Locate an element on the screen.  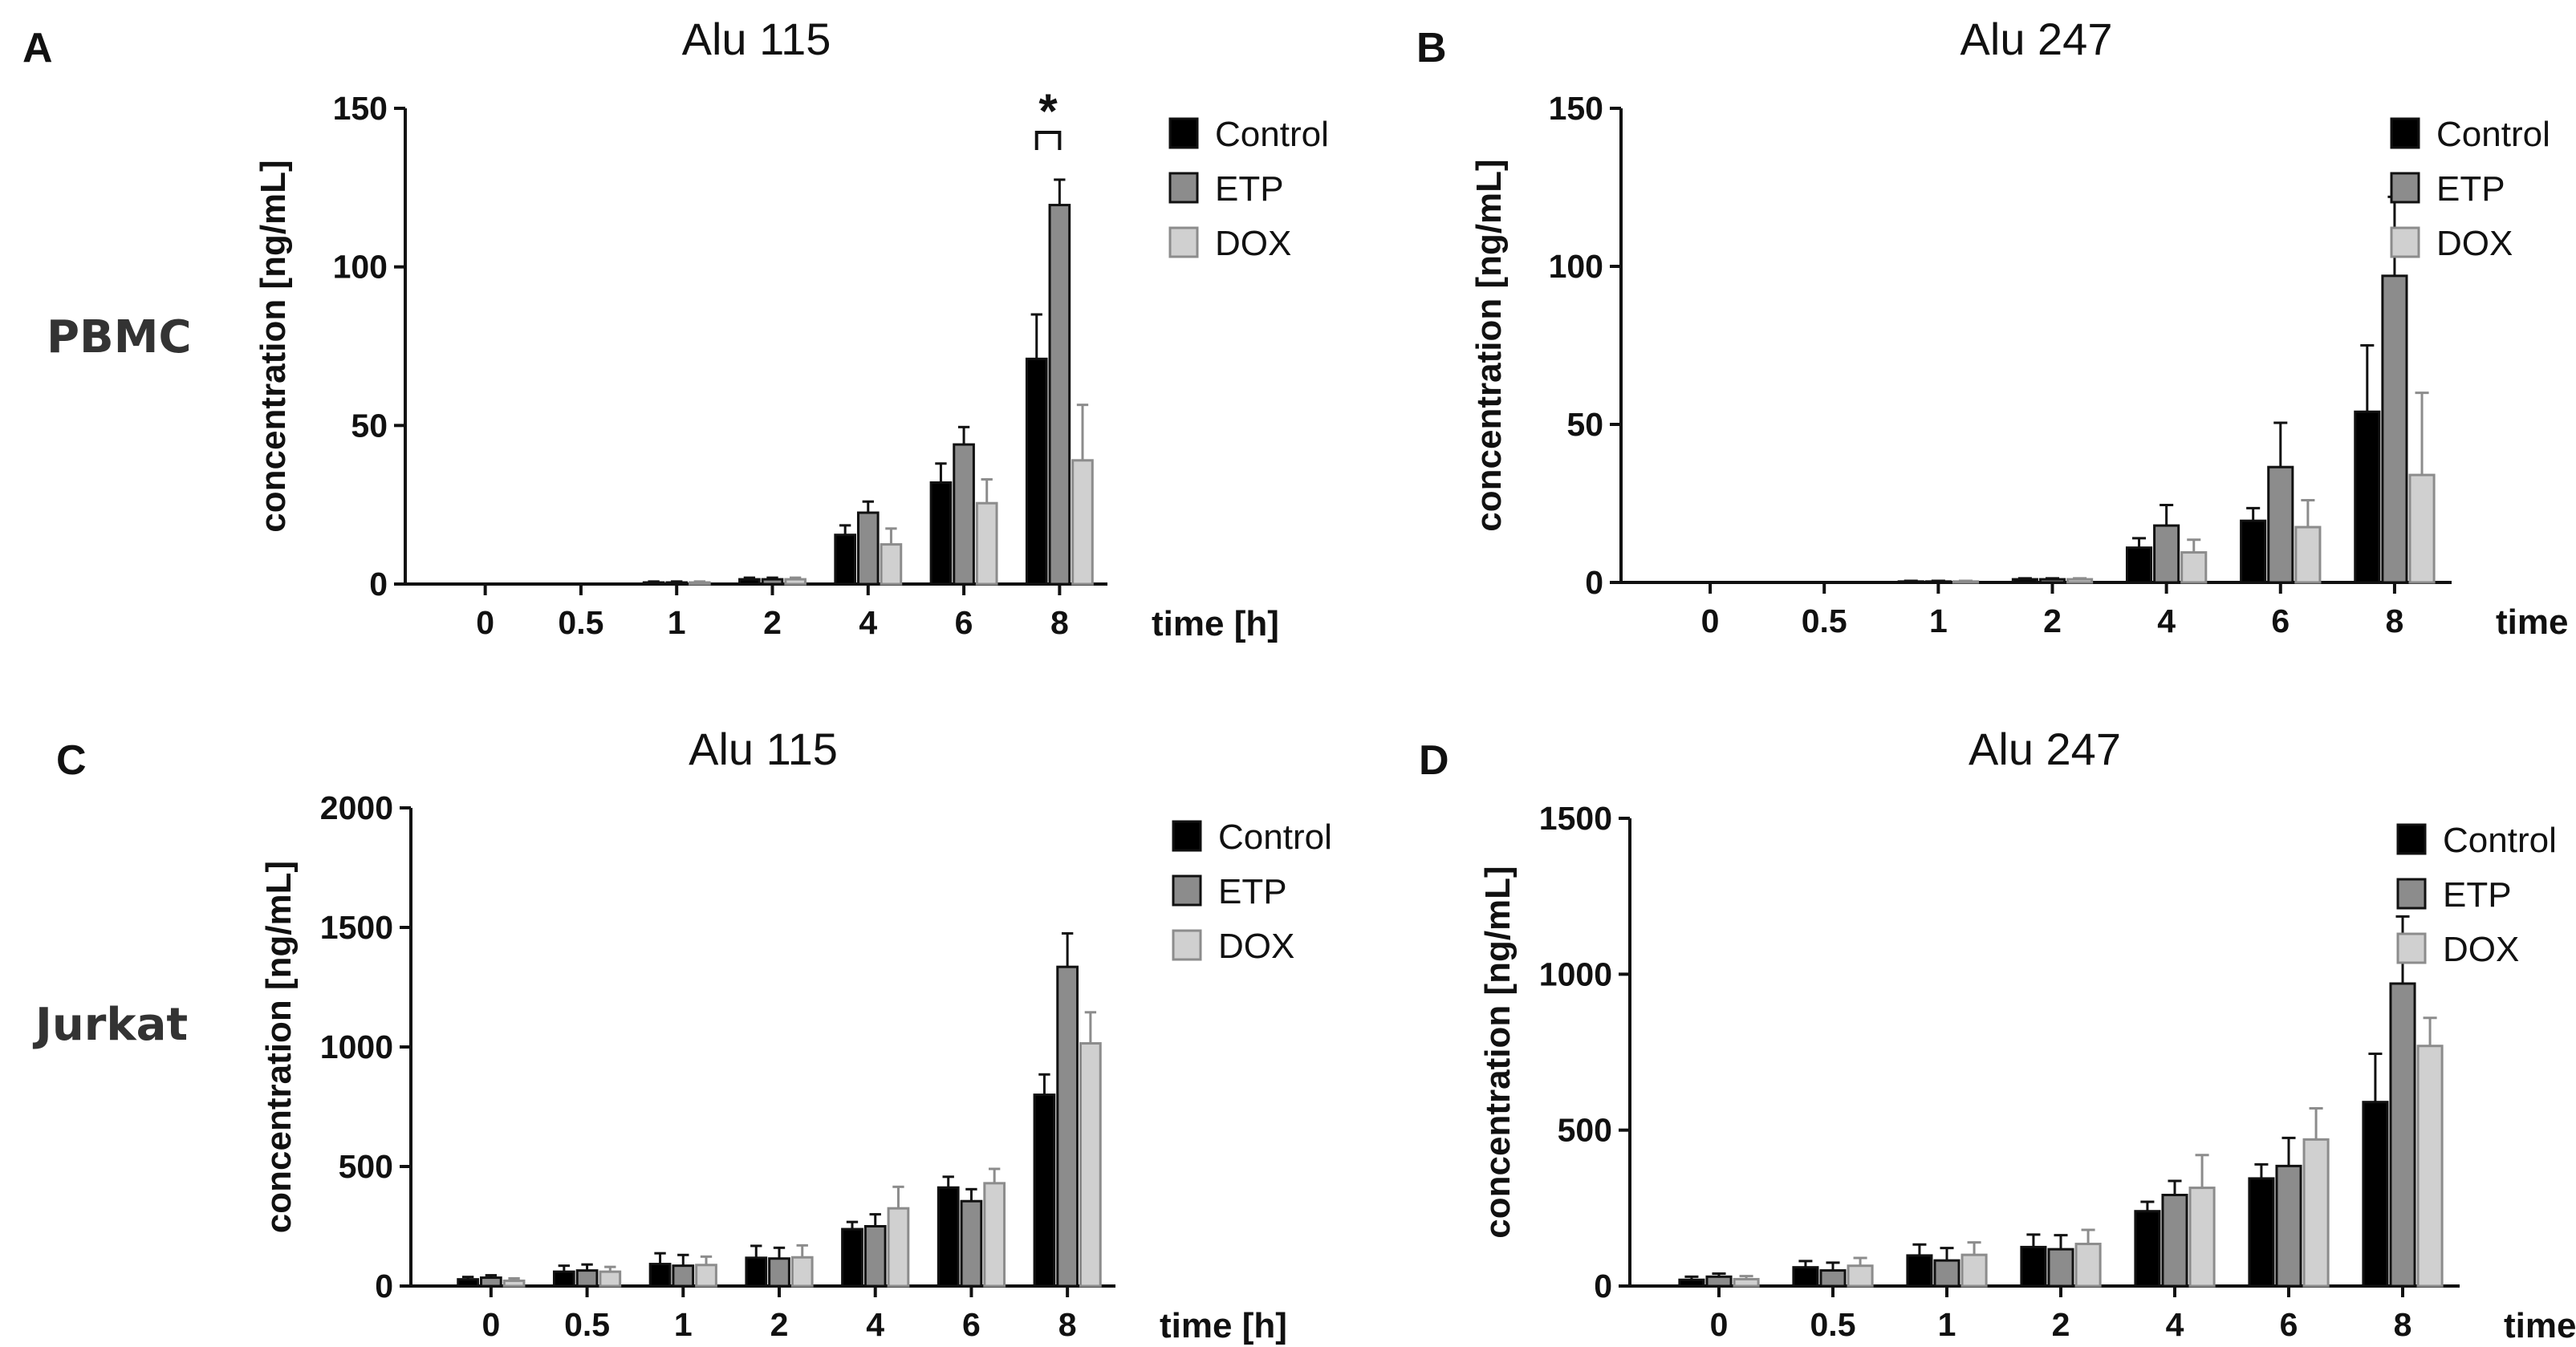
y-tick-label: 150 is located at coordinates (360, 108).